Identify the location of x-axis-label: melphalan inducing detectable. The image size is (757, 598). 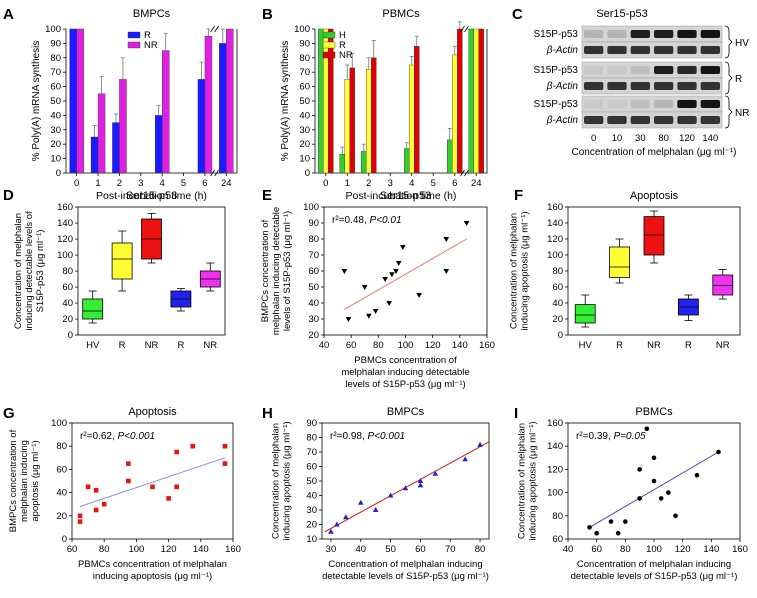
(405, 372).